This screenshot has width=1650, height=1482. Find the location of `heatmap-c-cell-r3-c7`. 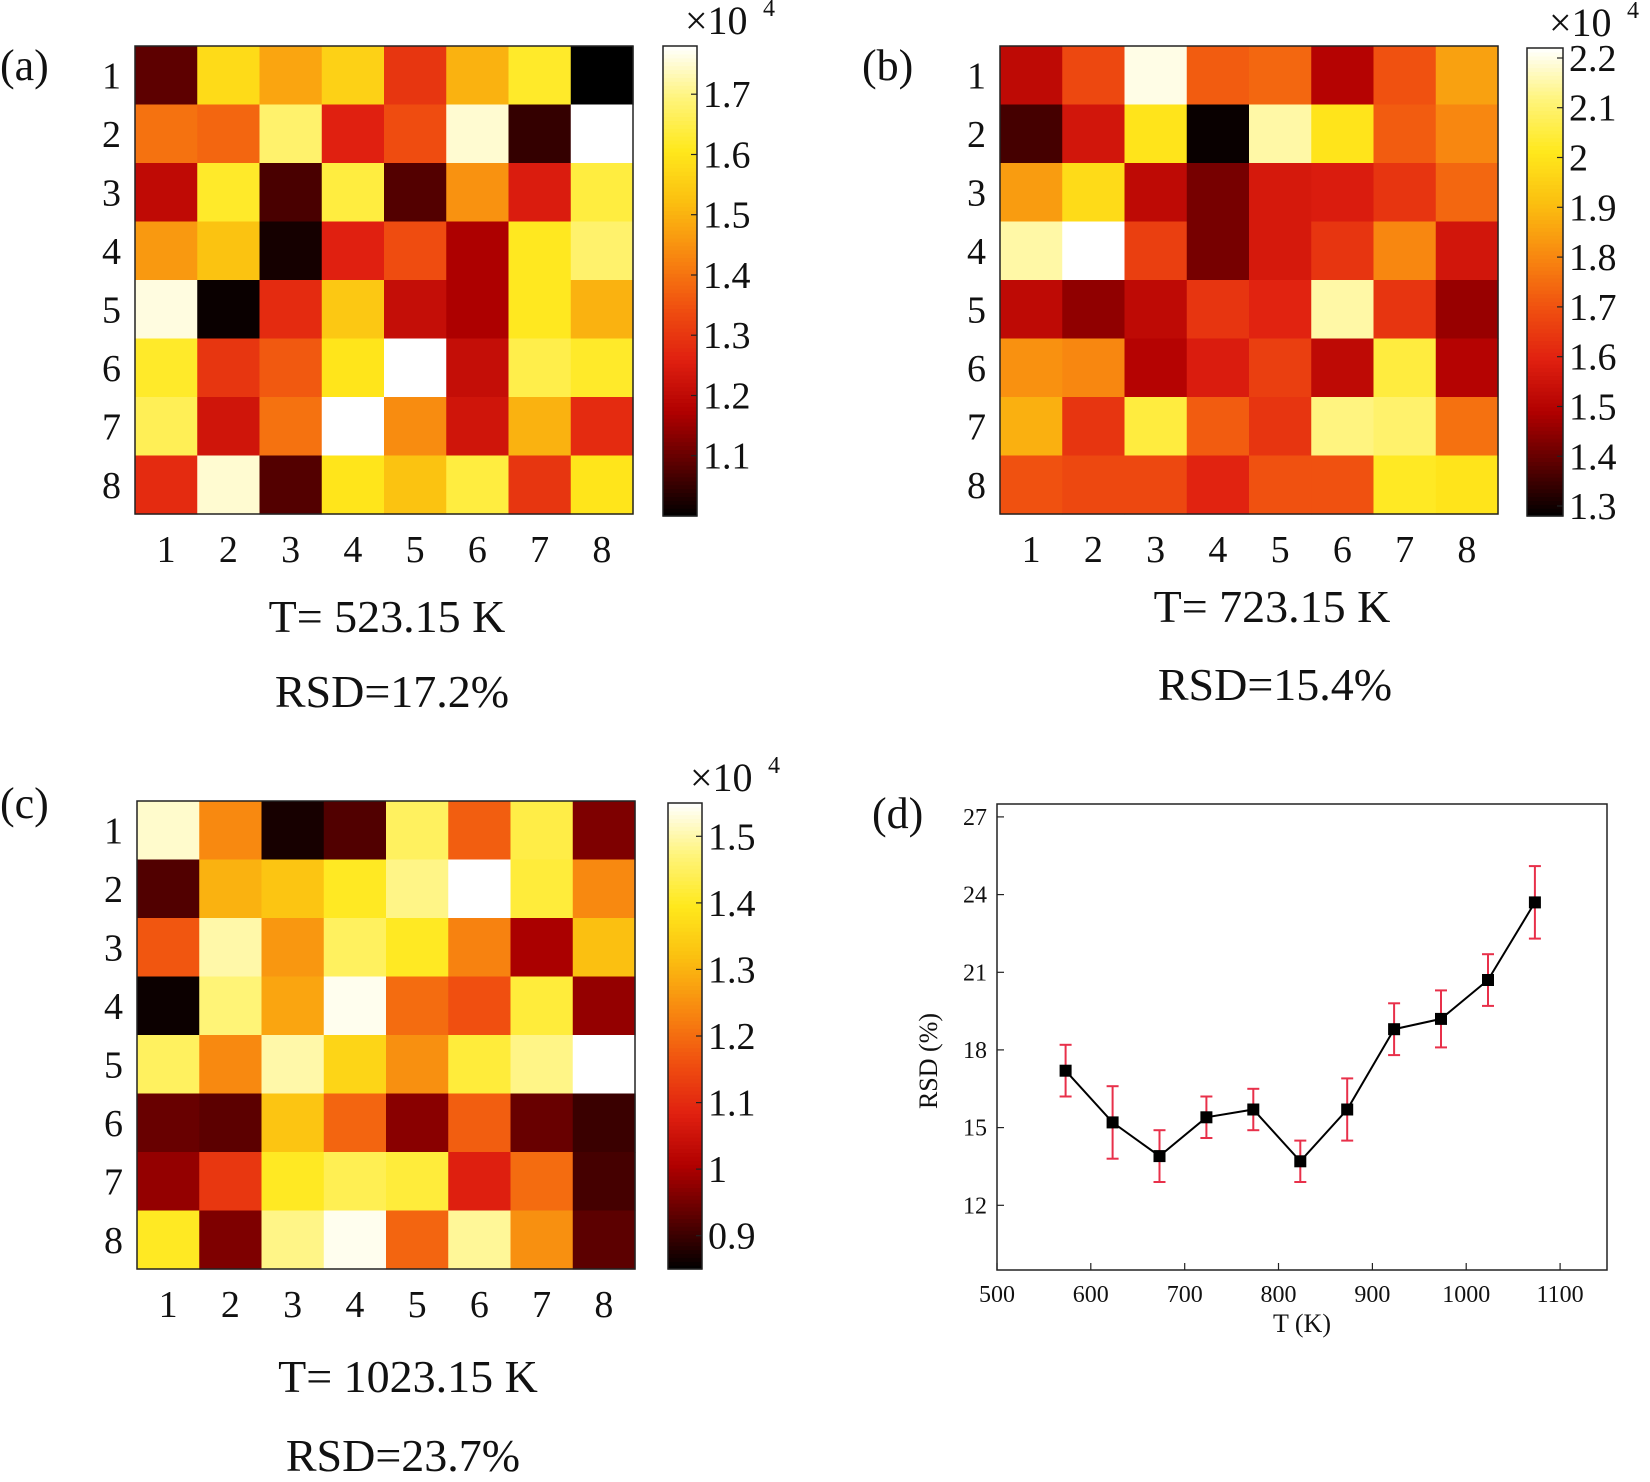

heatmap-c-cell-r3-c7 is located at coordinates (542, 948).